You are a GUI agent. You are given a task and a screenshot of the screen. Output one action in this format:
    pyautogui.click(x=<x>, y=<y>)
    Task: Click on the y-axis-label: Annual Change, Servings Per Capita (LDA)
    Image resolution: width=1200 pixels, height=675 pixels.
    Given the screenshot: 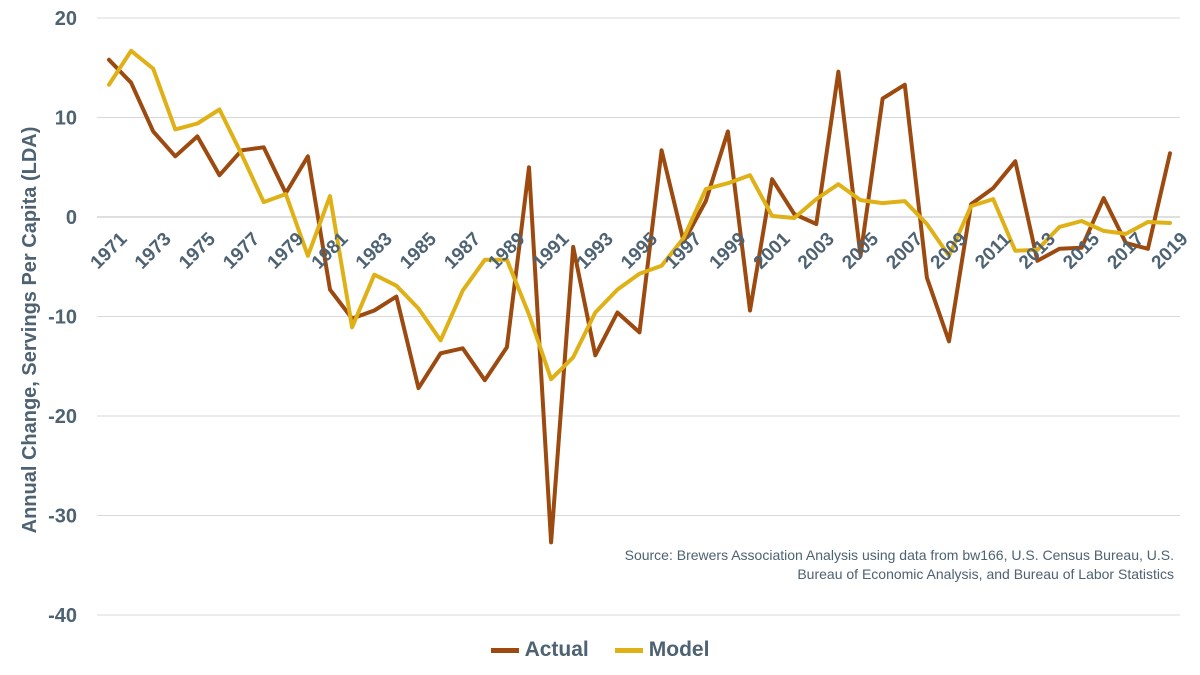 What is the action you would take?
    pyautogui.click(x=30, y=330)
    